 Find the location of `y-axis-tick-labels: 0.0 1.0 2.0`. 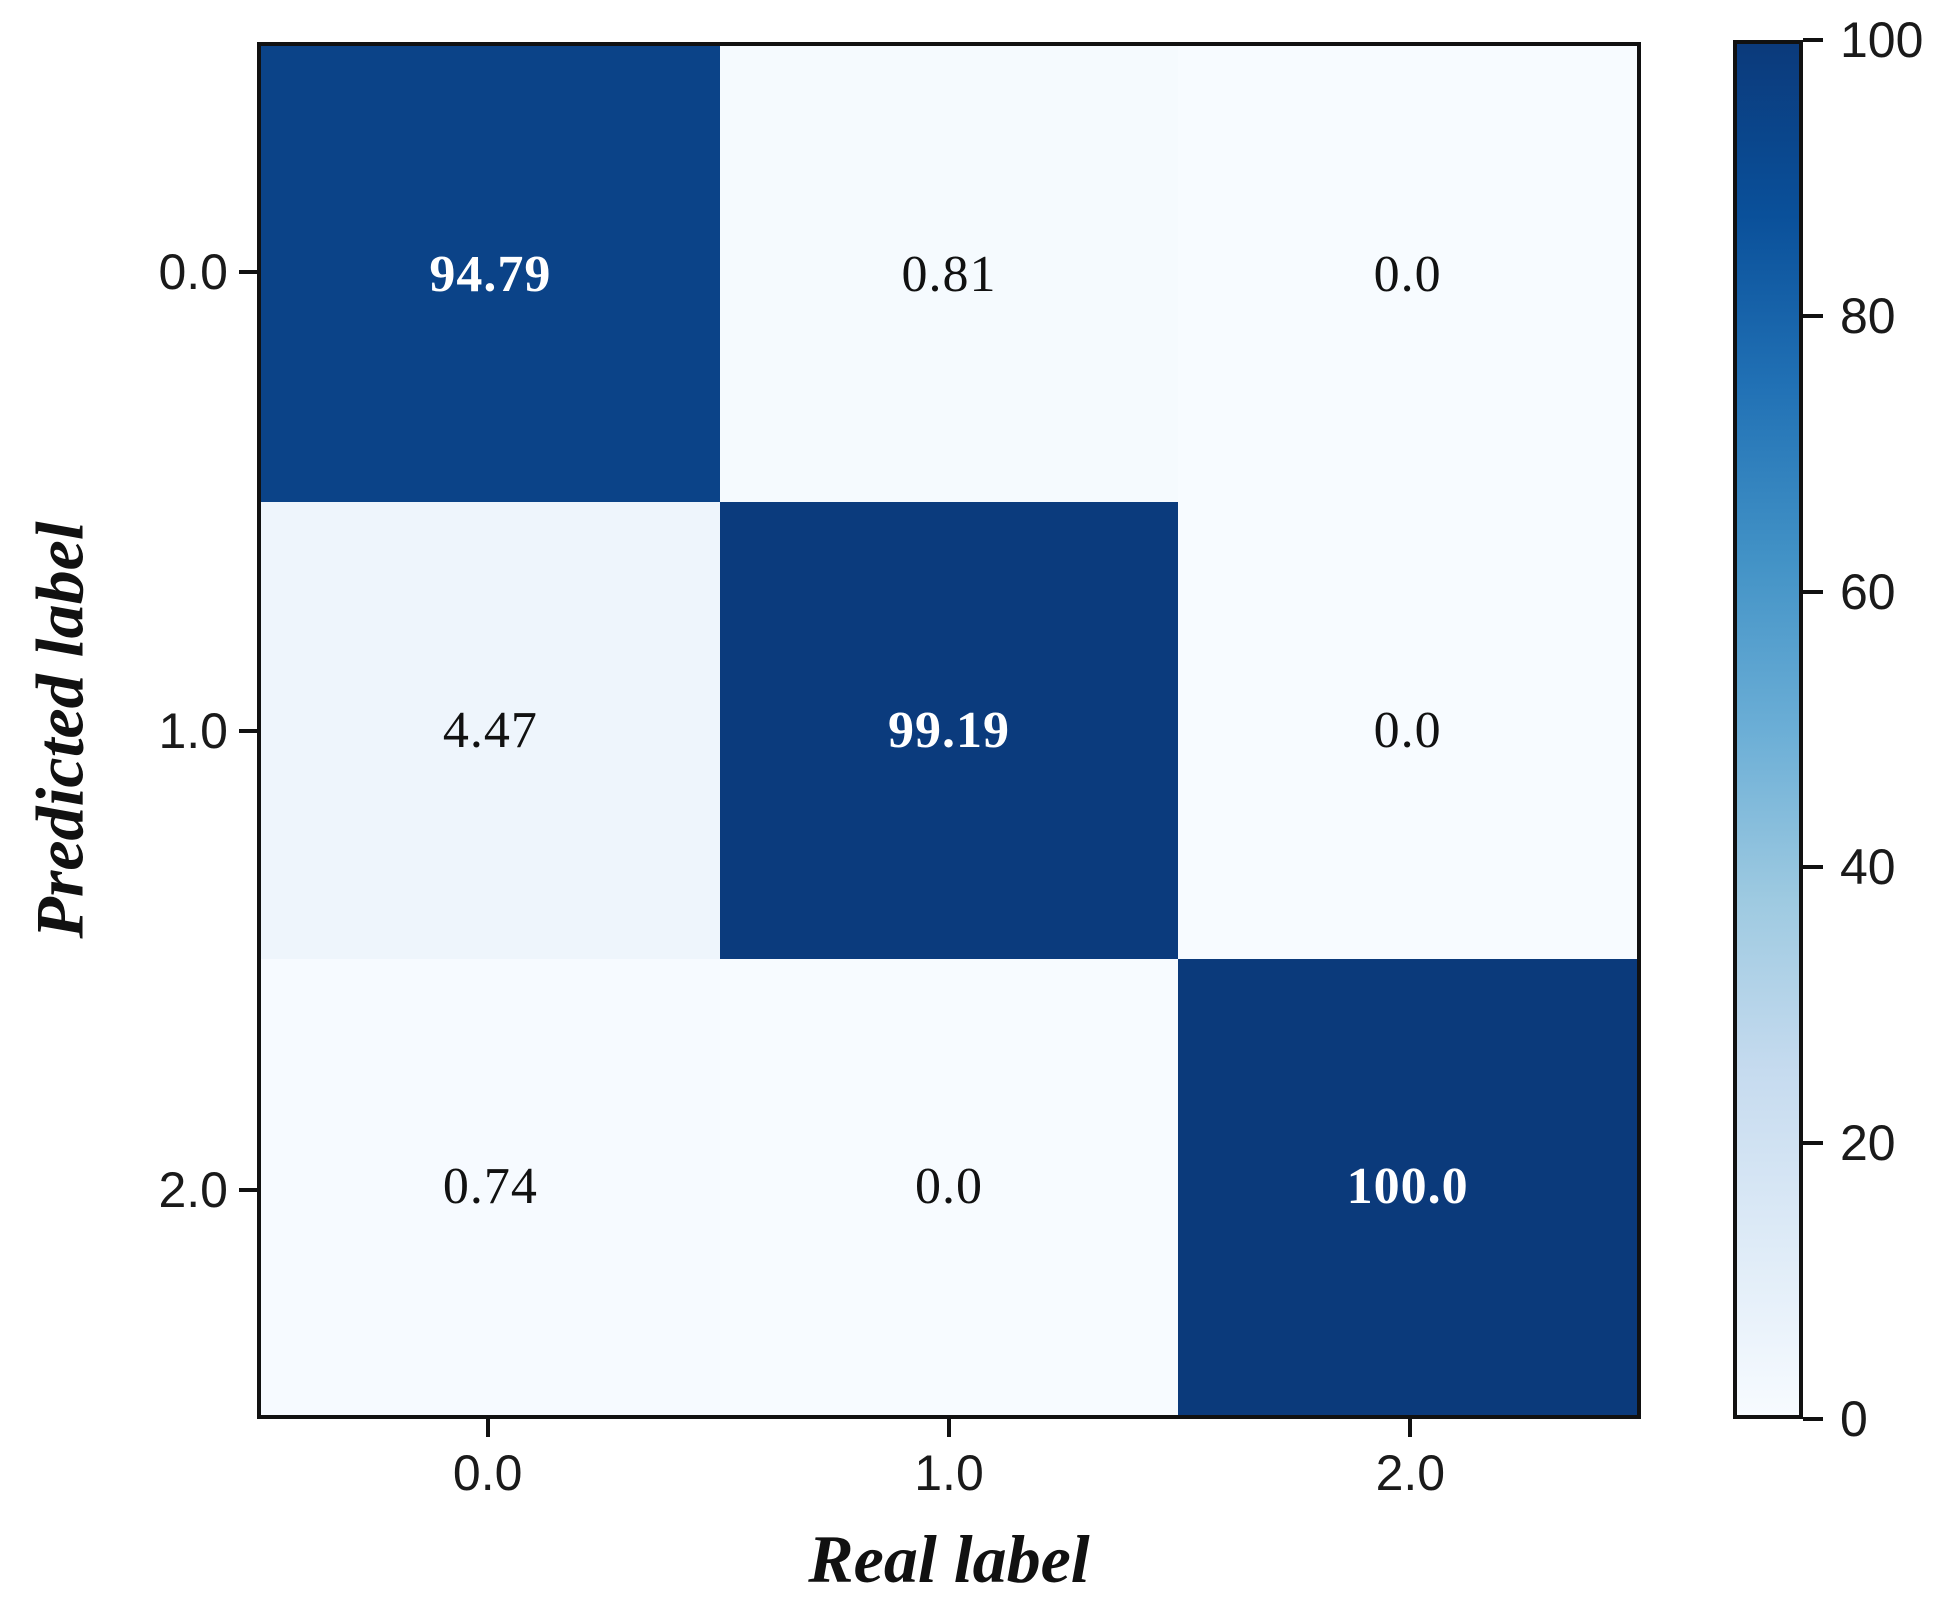

y-axis-tick-labels: 0.0 1.0 2.0 is located at coordinates (114, 730).